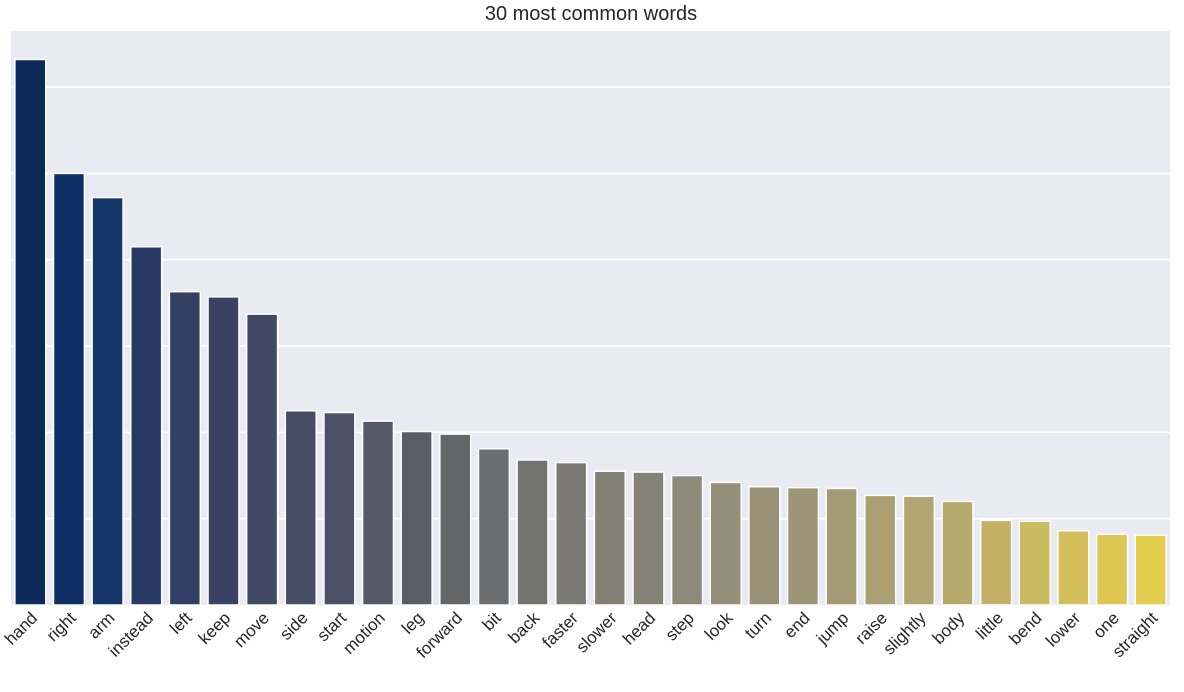 The height and width of the screenshot is (692, 1184). What do you see at coordinates (455, 519) in the screenshot?
I see `bar-forward` at bounding box center [455, 519].